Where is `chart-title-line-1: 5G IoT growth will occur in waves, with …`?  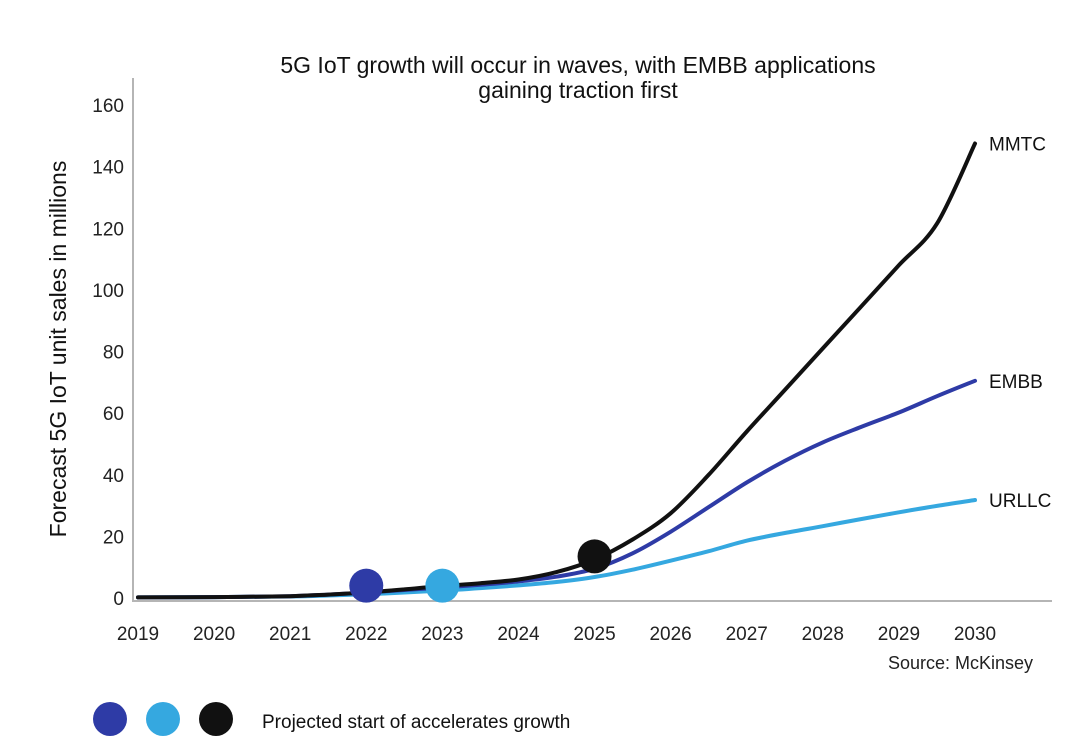 chart-title-line-1: 5G IoT growth will occur in waves, with … is located at coordinates (577, 65).